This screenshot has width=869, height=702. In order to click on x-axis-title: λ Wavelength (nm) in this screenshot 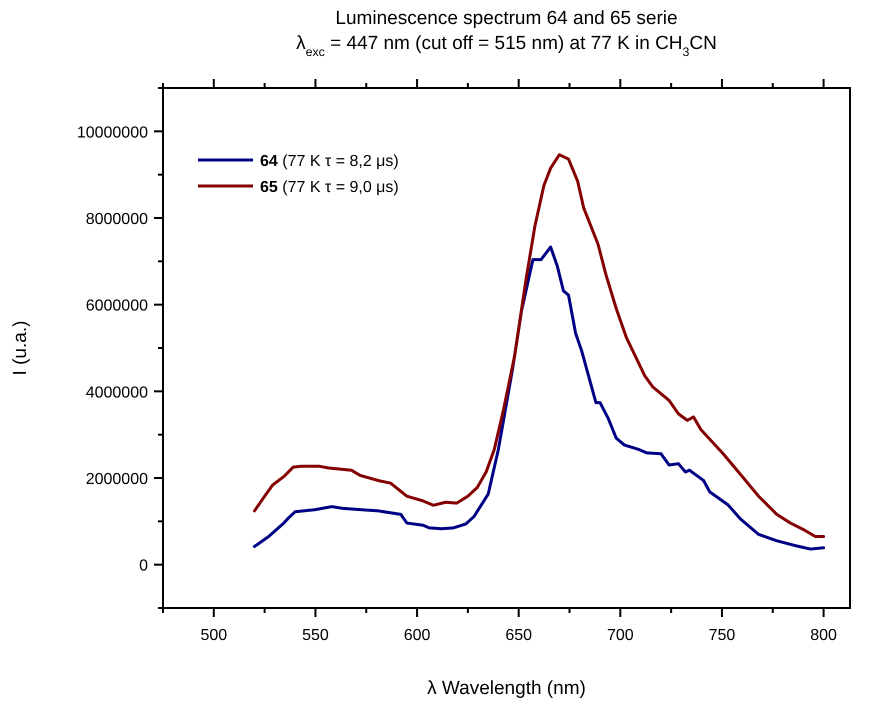, I will do `click(506, 688)`.